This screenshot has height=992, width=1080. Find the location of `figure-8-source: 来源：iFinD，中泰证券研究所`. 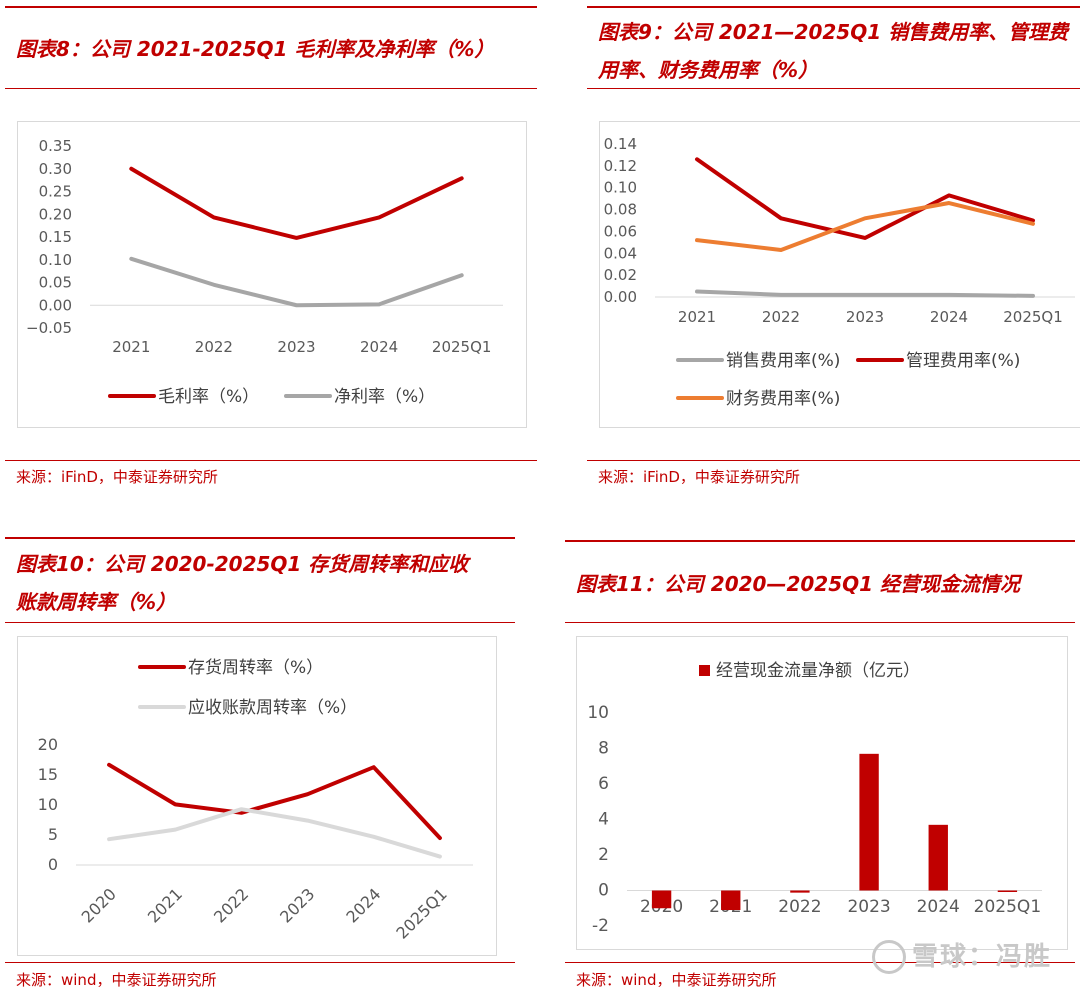

figure-8-source: 来源：iFinD，中泰证券研究所 is located at coordinates (117, 477).